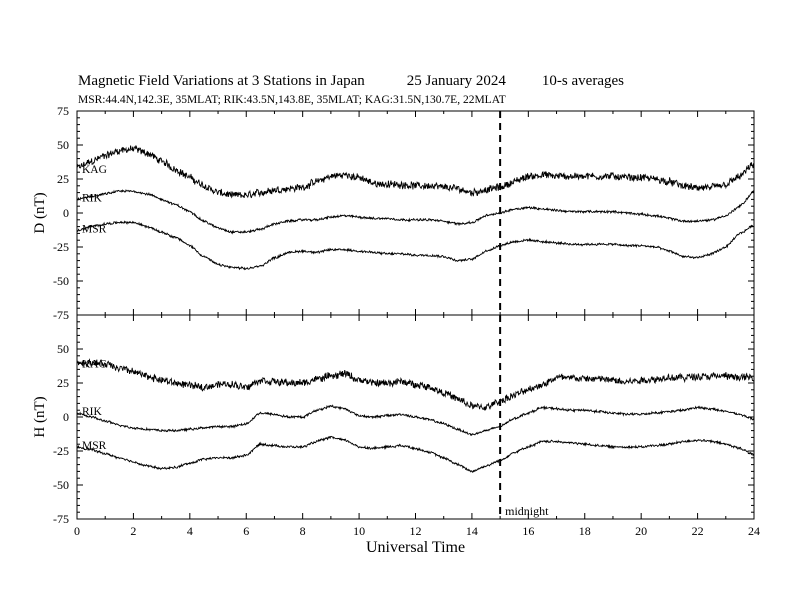 The height and width of the screenshot is (612, 792). I want to click on x-tick-label: 20, so click(641, 531).